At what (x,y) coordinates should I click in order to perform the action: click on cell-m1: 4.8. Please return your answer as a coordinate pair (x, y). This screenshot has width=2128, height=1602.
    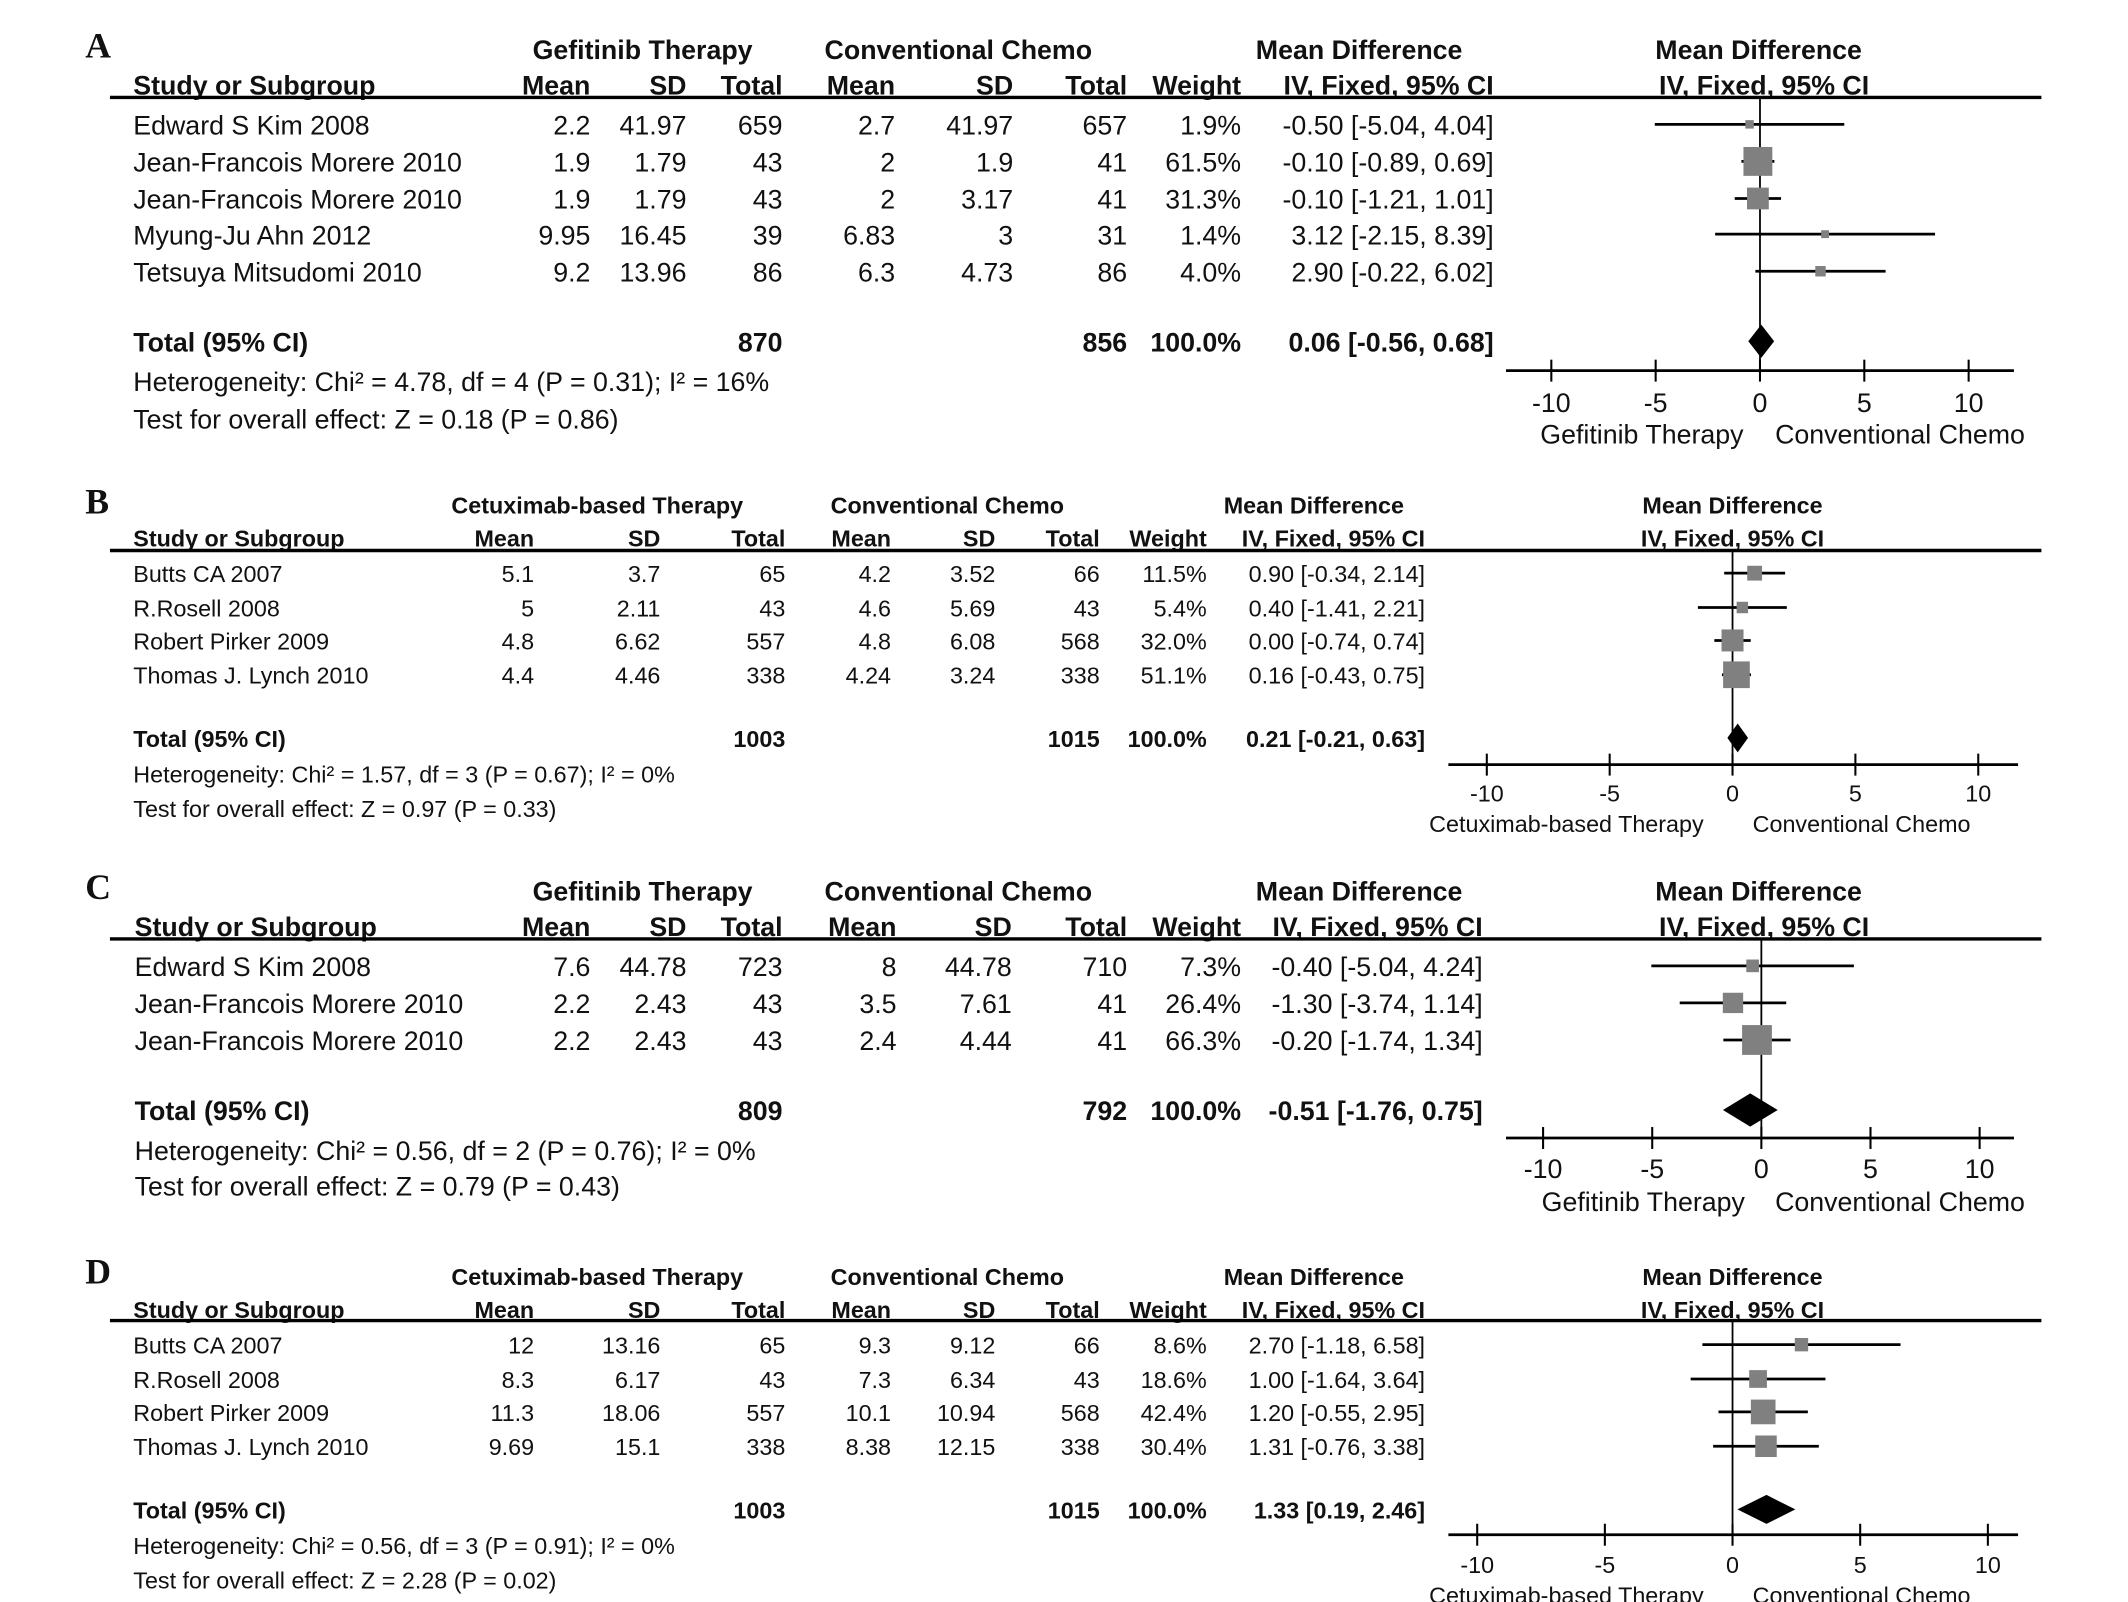
    Looking at the image, I should click on (518, 641).